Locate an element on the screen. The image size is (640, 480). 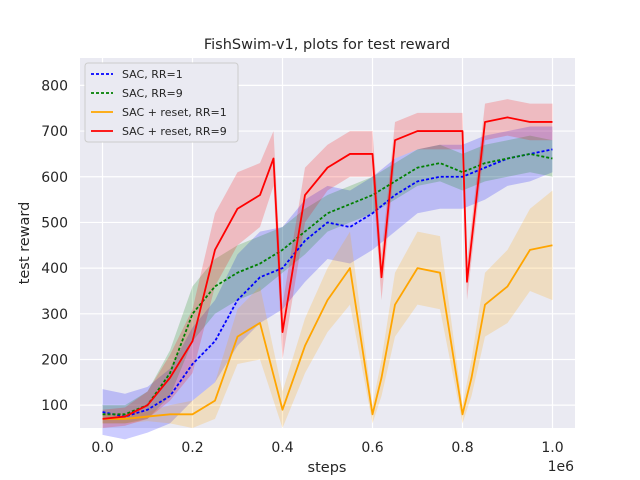
x-tick-label: 1.0 is located at coordinates (552, 448).